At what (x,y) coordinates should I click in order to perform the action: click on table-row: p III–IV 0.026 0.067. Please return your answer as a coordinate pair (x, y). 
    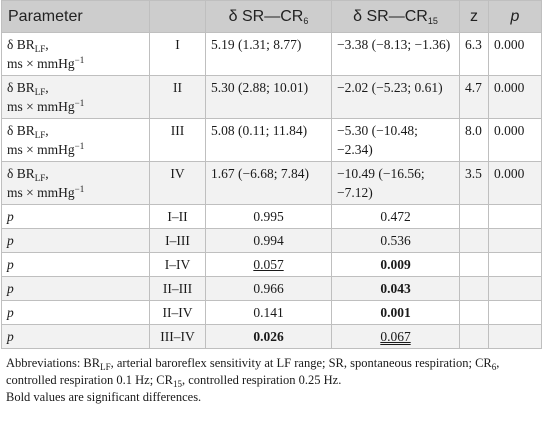
    Looking at the image, I should click on (271, 336).